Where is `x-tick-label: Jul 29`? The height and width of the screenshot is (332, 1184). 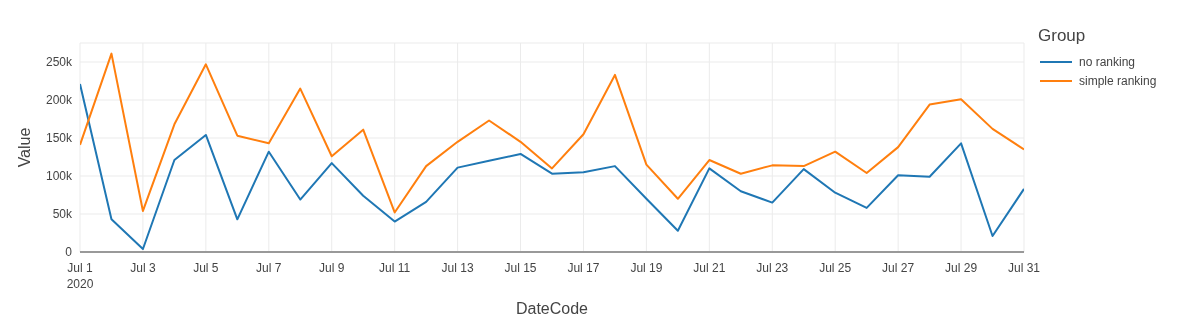
x-tick-label: Jul 29 is located at coordinates (961, 268).